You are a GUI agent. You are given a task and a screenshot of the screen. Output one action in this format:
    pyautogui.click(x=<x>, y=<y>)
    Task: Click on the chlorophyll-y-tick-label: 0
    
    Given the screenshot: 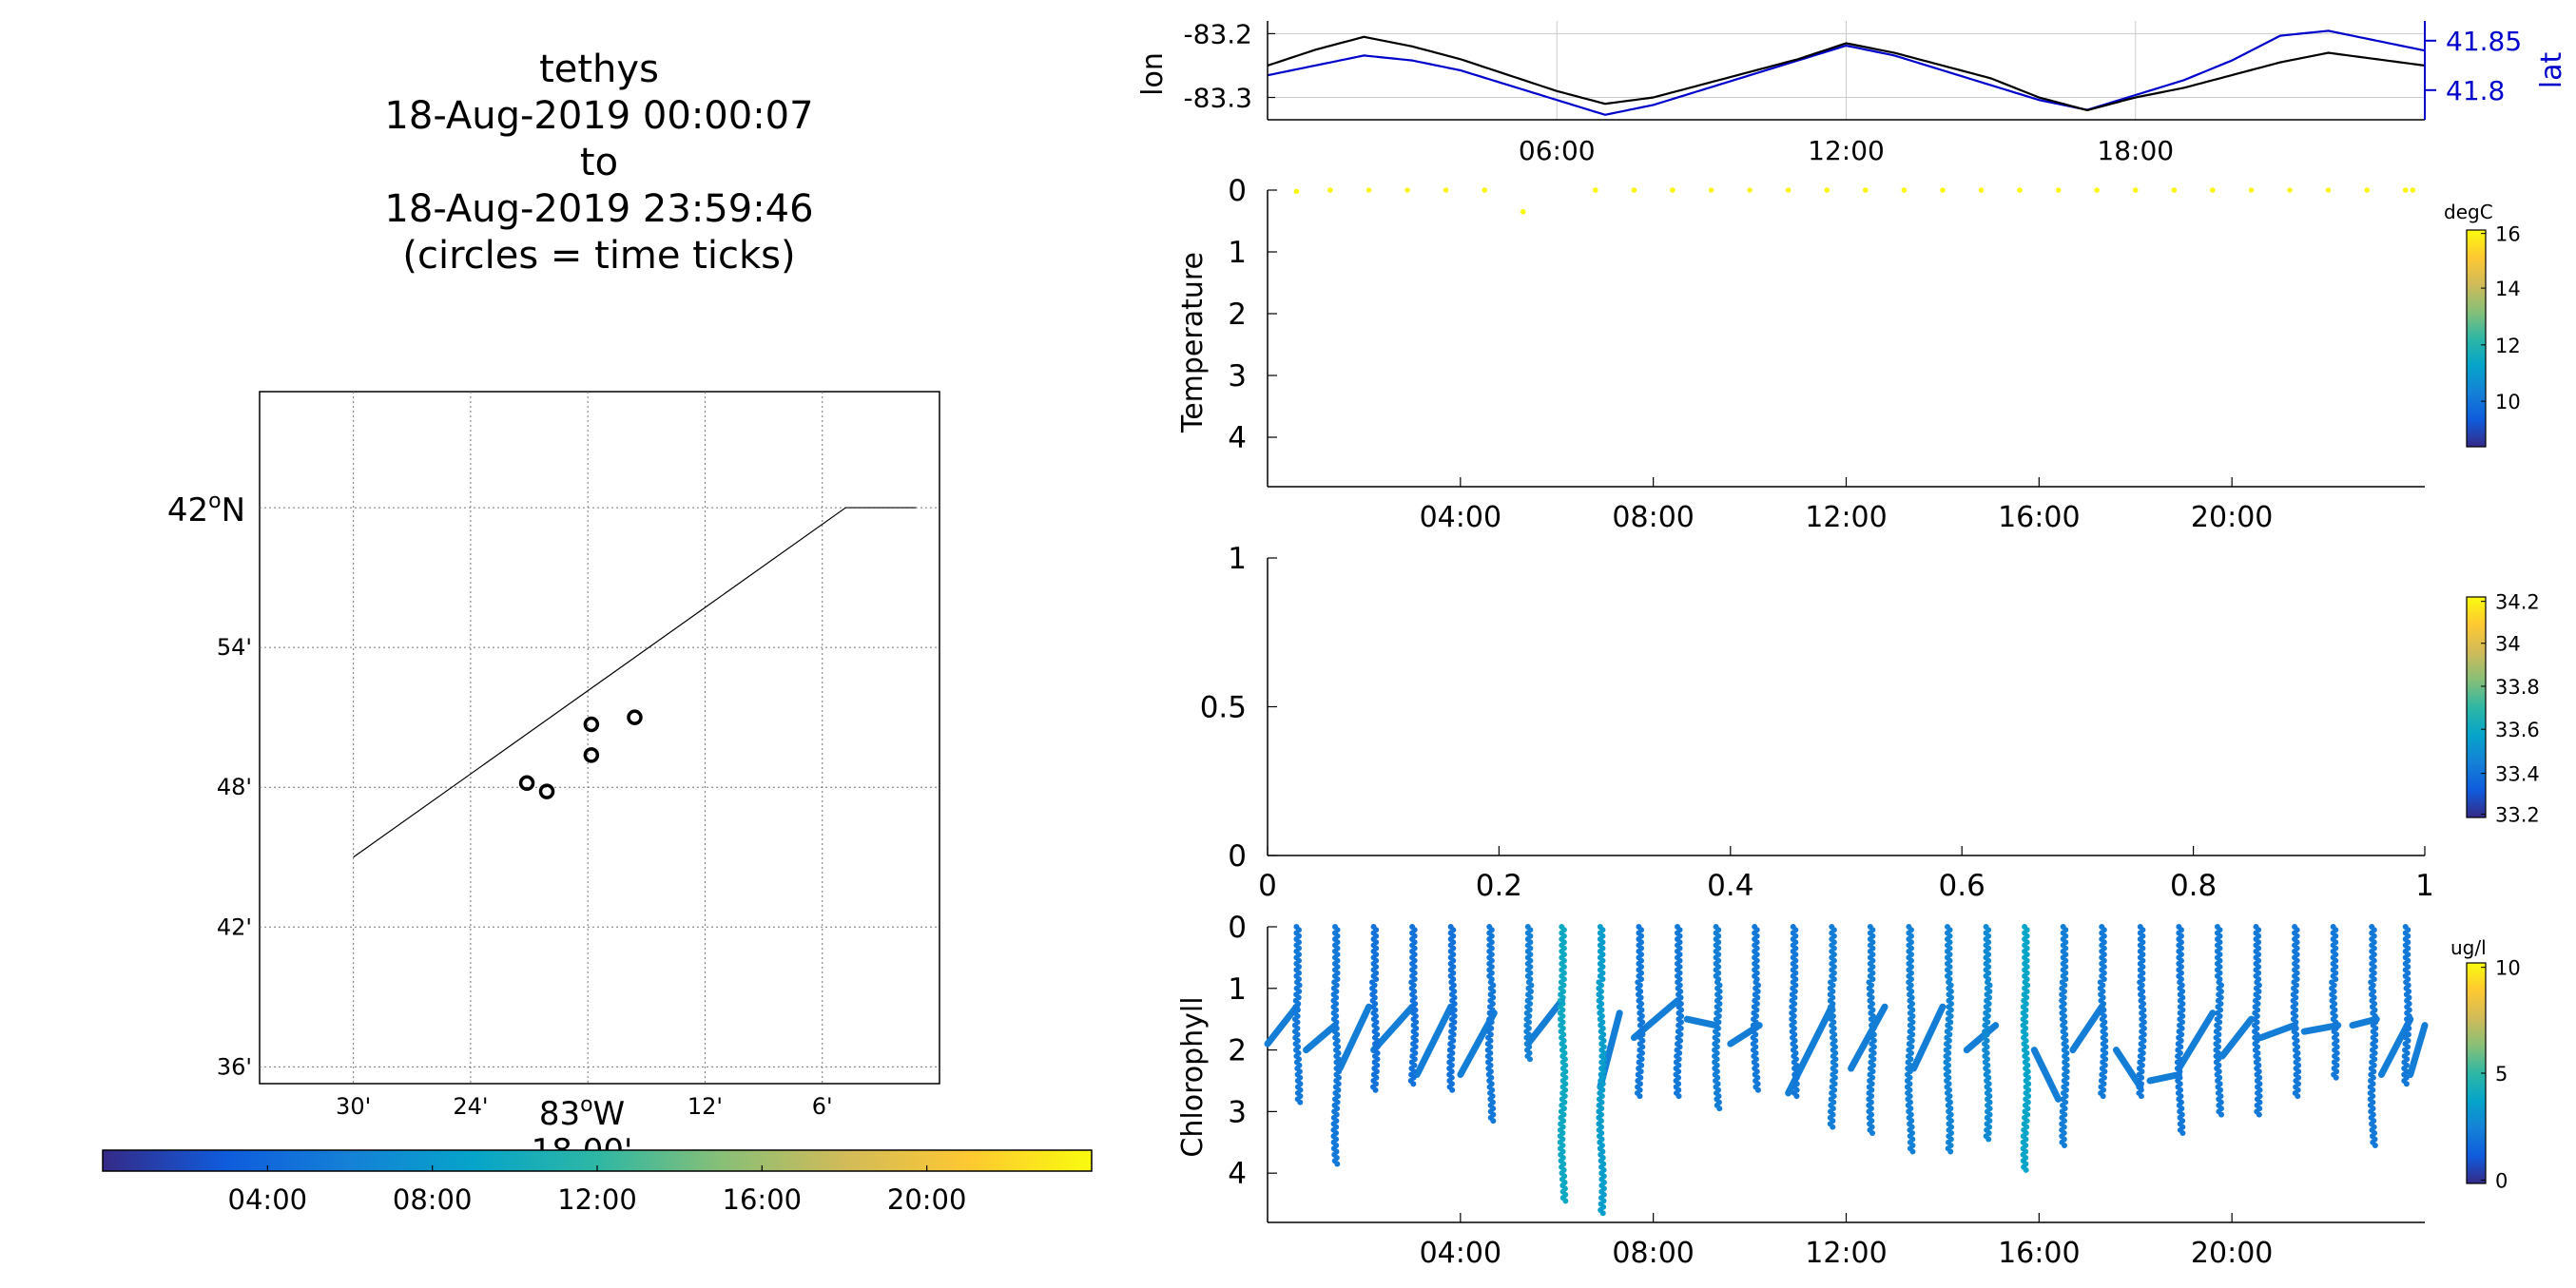 What is the action you would take?
    pyautogui.click(x=1237, y=928)
    